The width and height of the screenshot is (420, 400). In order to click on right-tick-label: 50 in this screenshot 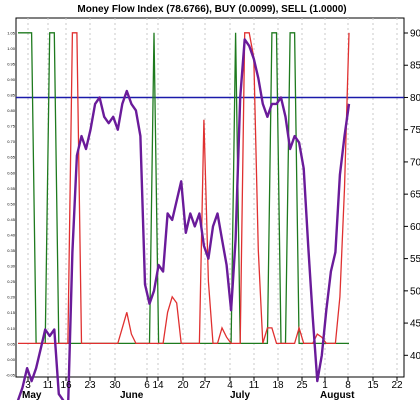, I will do `click(415, 291)`.